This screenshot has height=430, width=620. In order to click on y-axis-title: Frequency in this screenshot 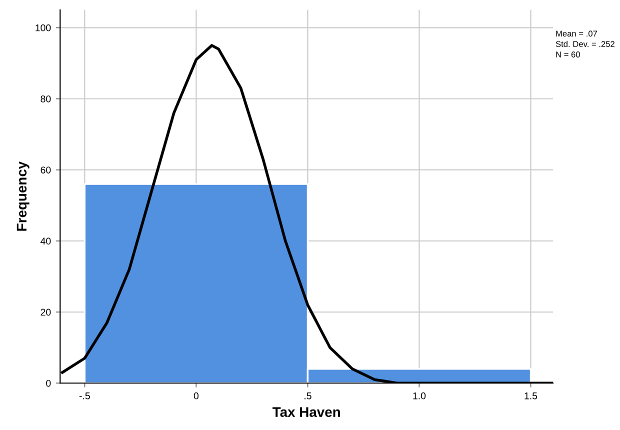, I will do `click(23, 196)`.